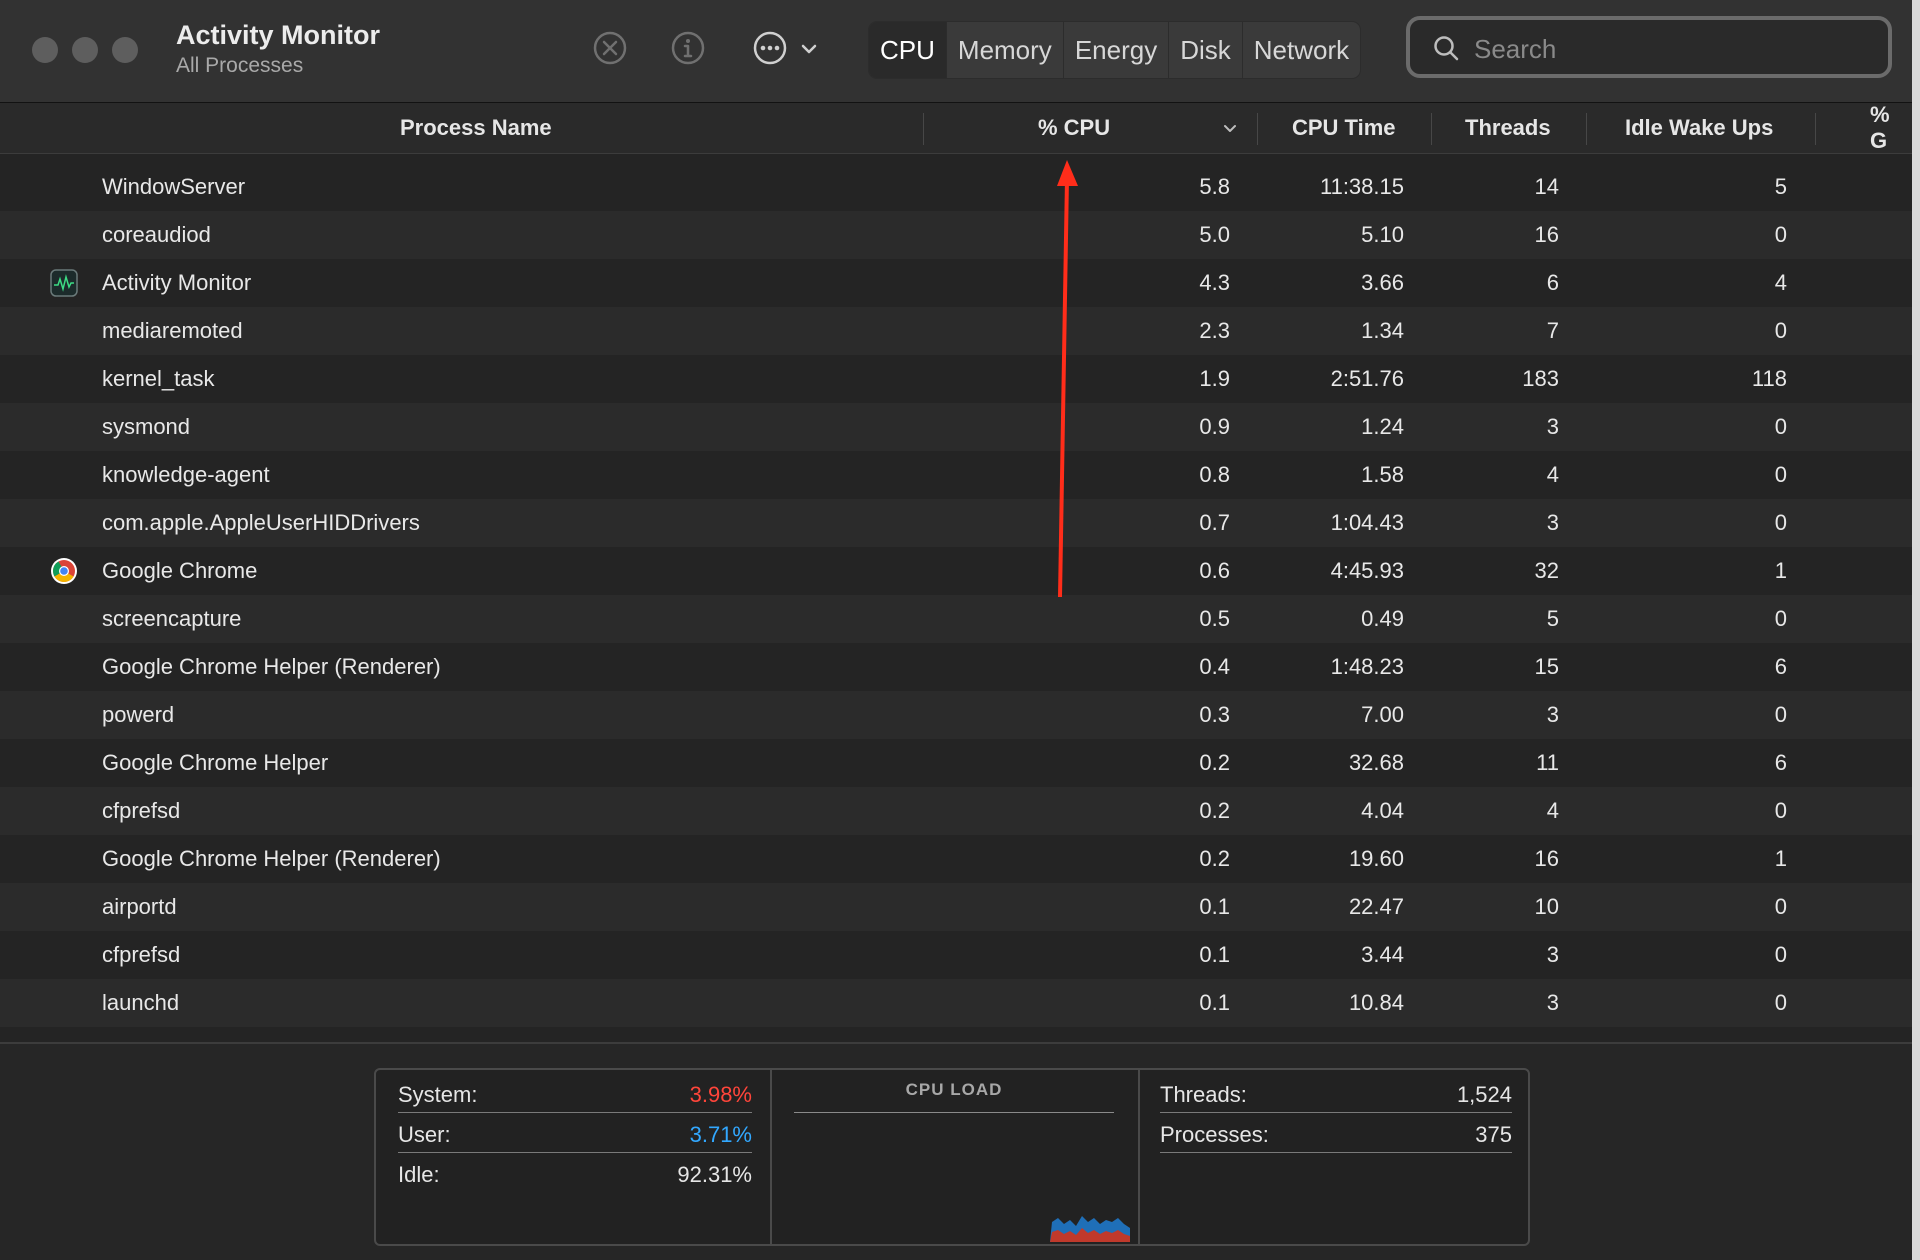  What do you see at coordinates (956, 907) in the screenshot?
I see `table-row: airportd 0.1 22.47 10 0` at bounding box center [956, 907].